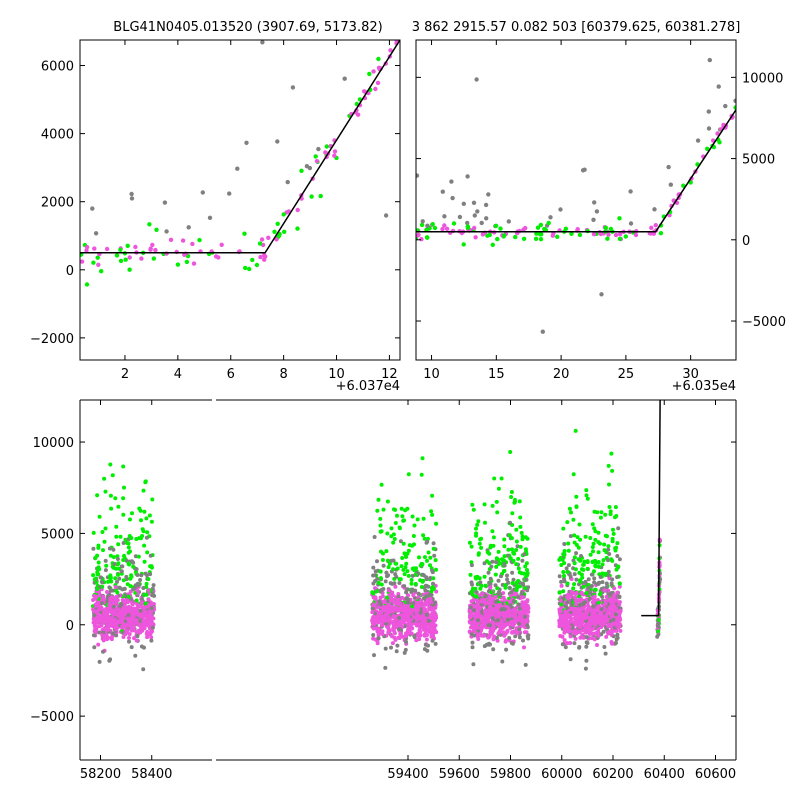 Image resolution: width=800 pixels, height=800 pixels. Describe the element at coordinates (510, 774) in the screenshot. I see `x-tick-label: 59800` at that location.